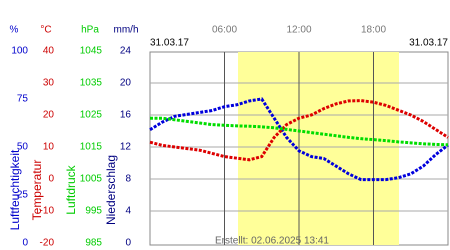  I want to click on y-tick-label: 995, so click(93, 211).